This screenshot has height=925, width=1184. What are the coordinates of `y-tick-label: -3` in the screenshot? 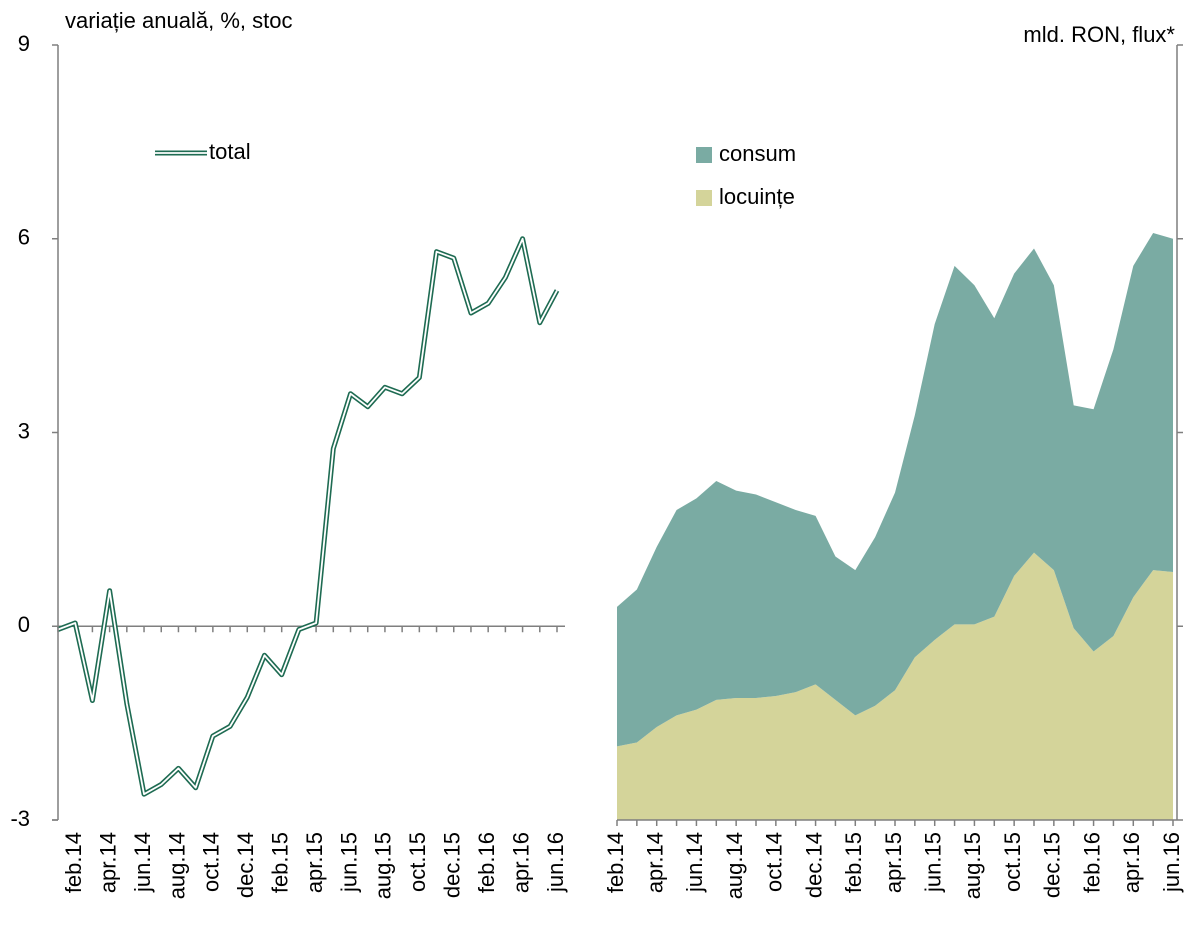 It's located at (20, 818).